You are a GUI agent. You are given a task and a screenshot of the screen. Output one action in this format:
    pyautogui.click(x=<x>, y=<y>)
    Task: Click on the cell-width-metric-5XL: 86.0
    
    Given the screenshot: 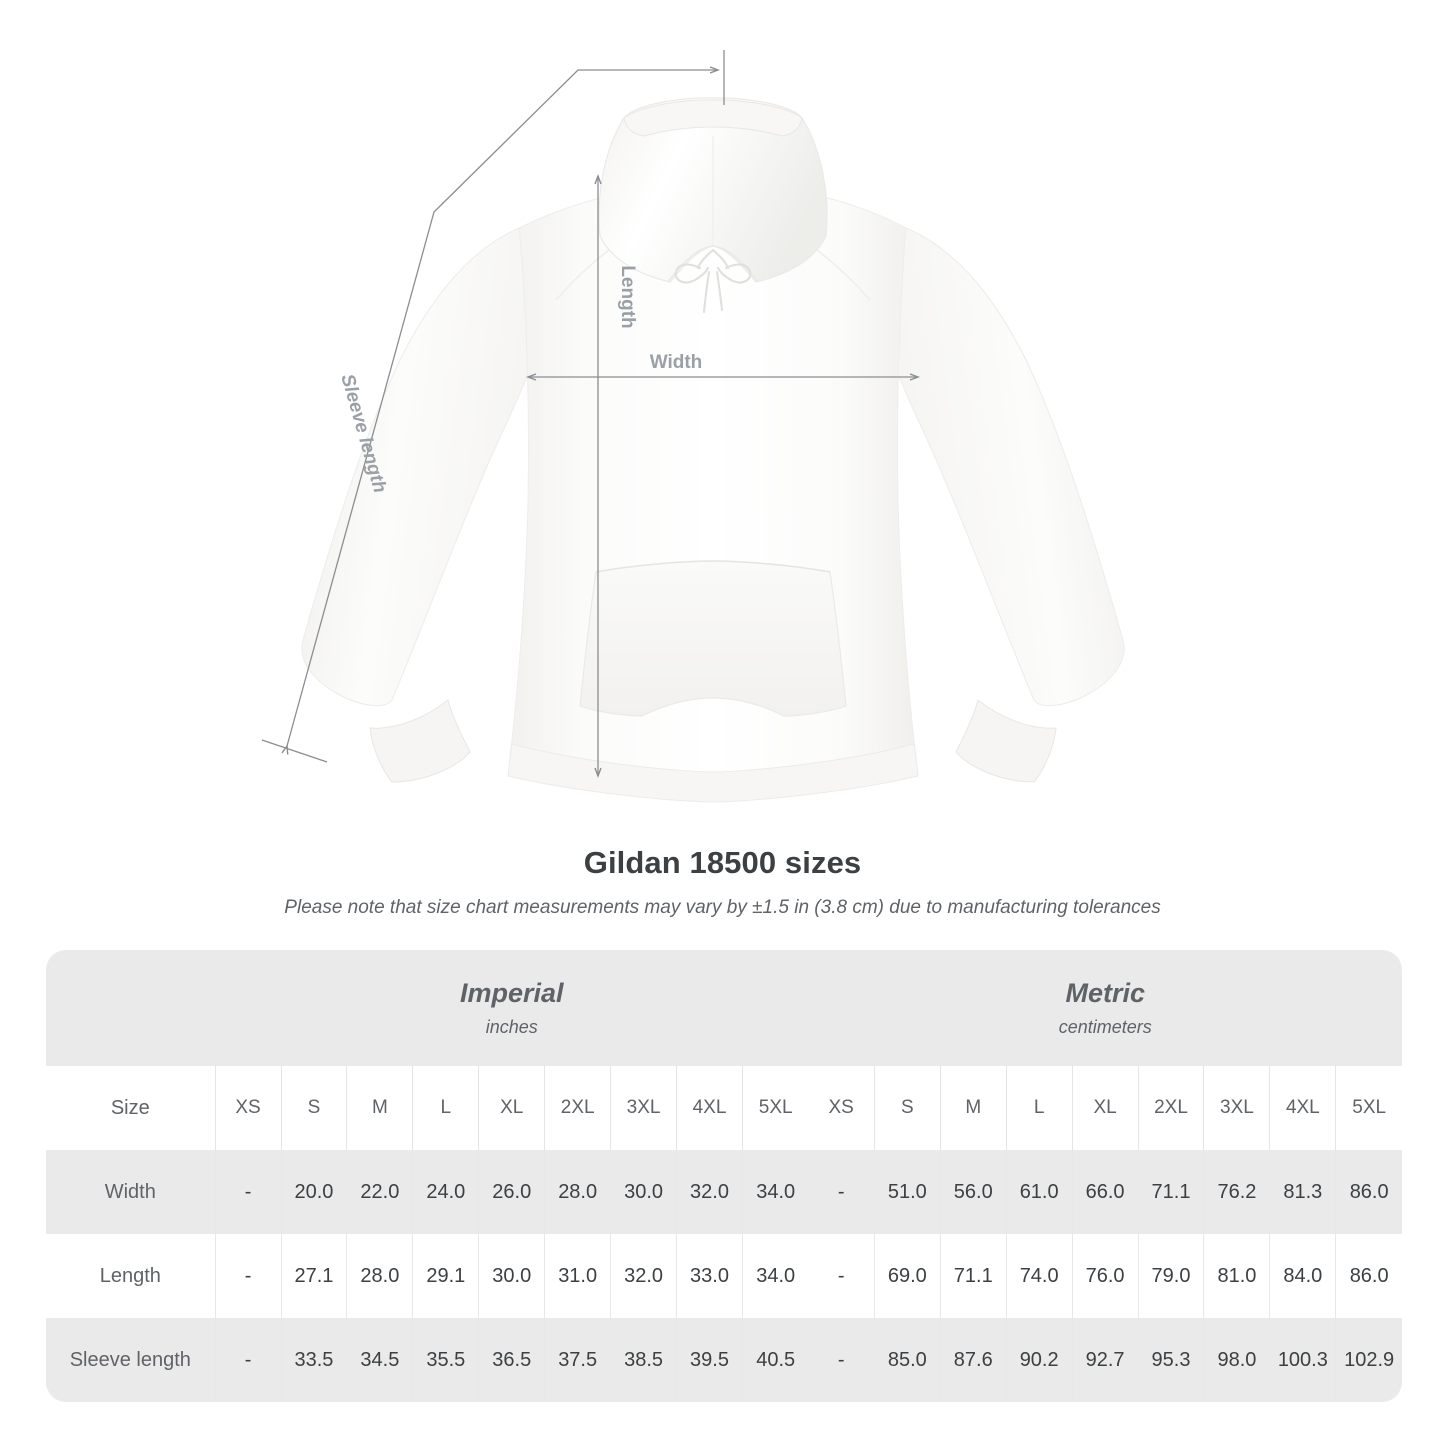 What is the action you would take?
    pyautogui.click(x=1368, y=1192)
    